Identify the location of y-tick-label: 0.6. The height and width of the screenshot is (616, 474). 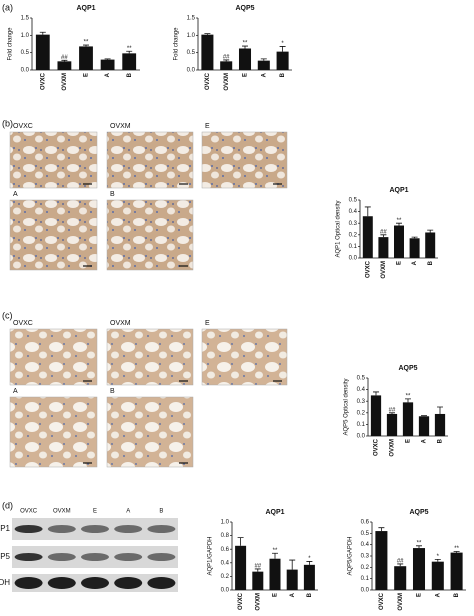
(225, 550).